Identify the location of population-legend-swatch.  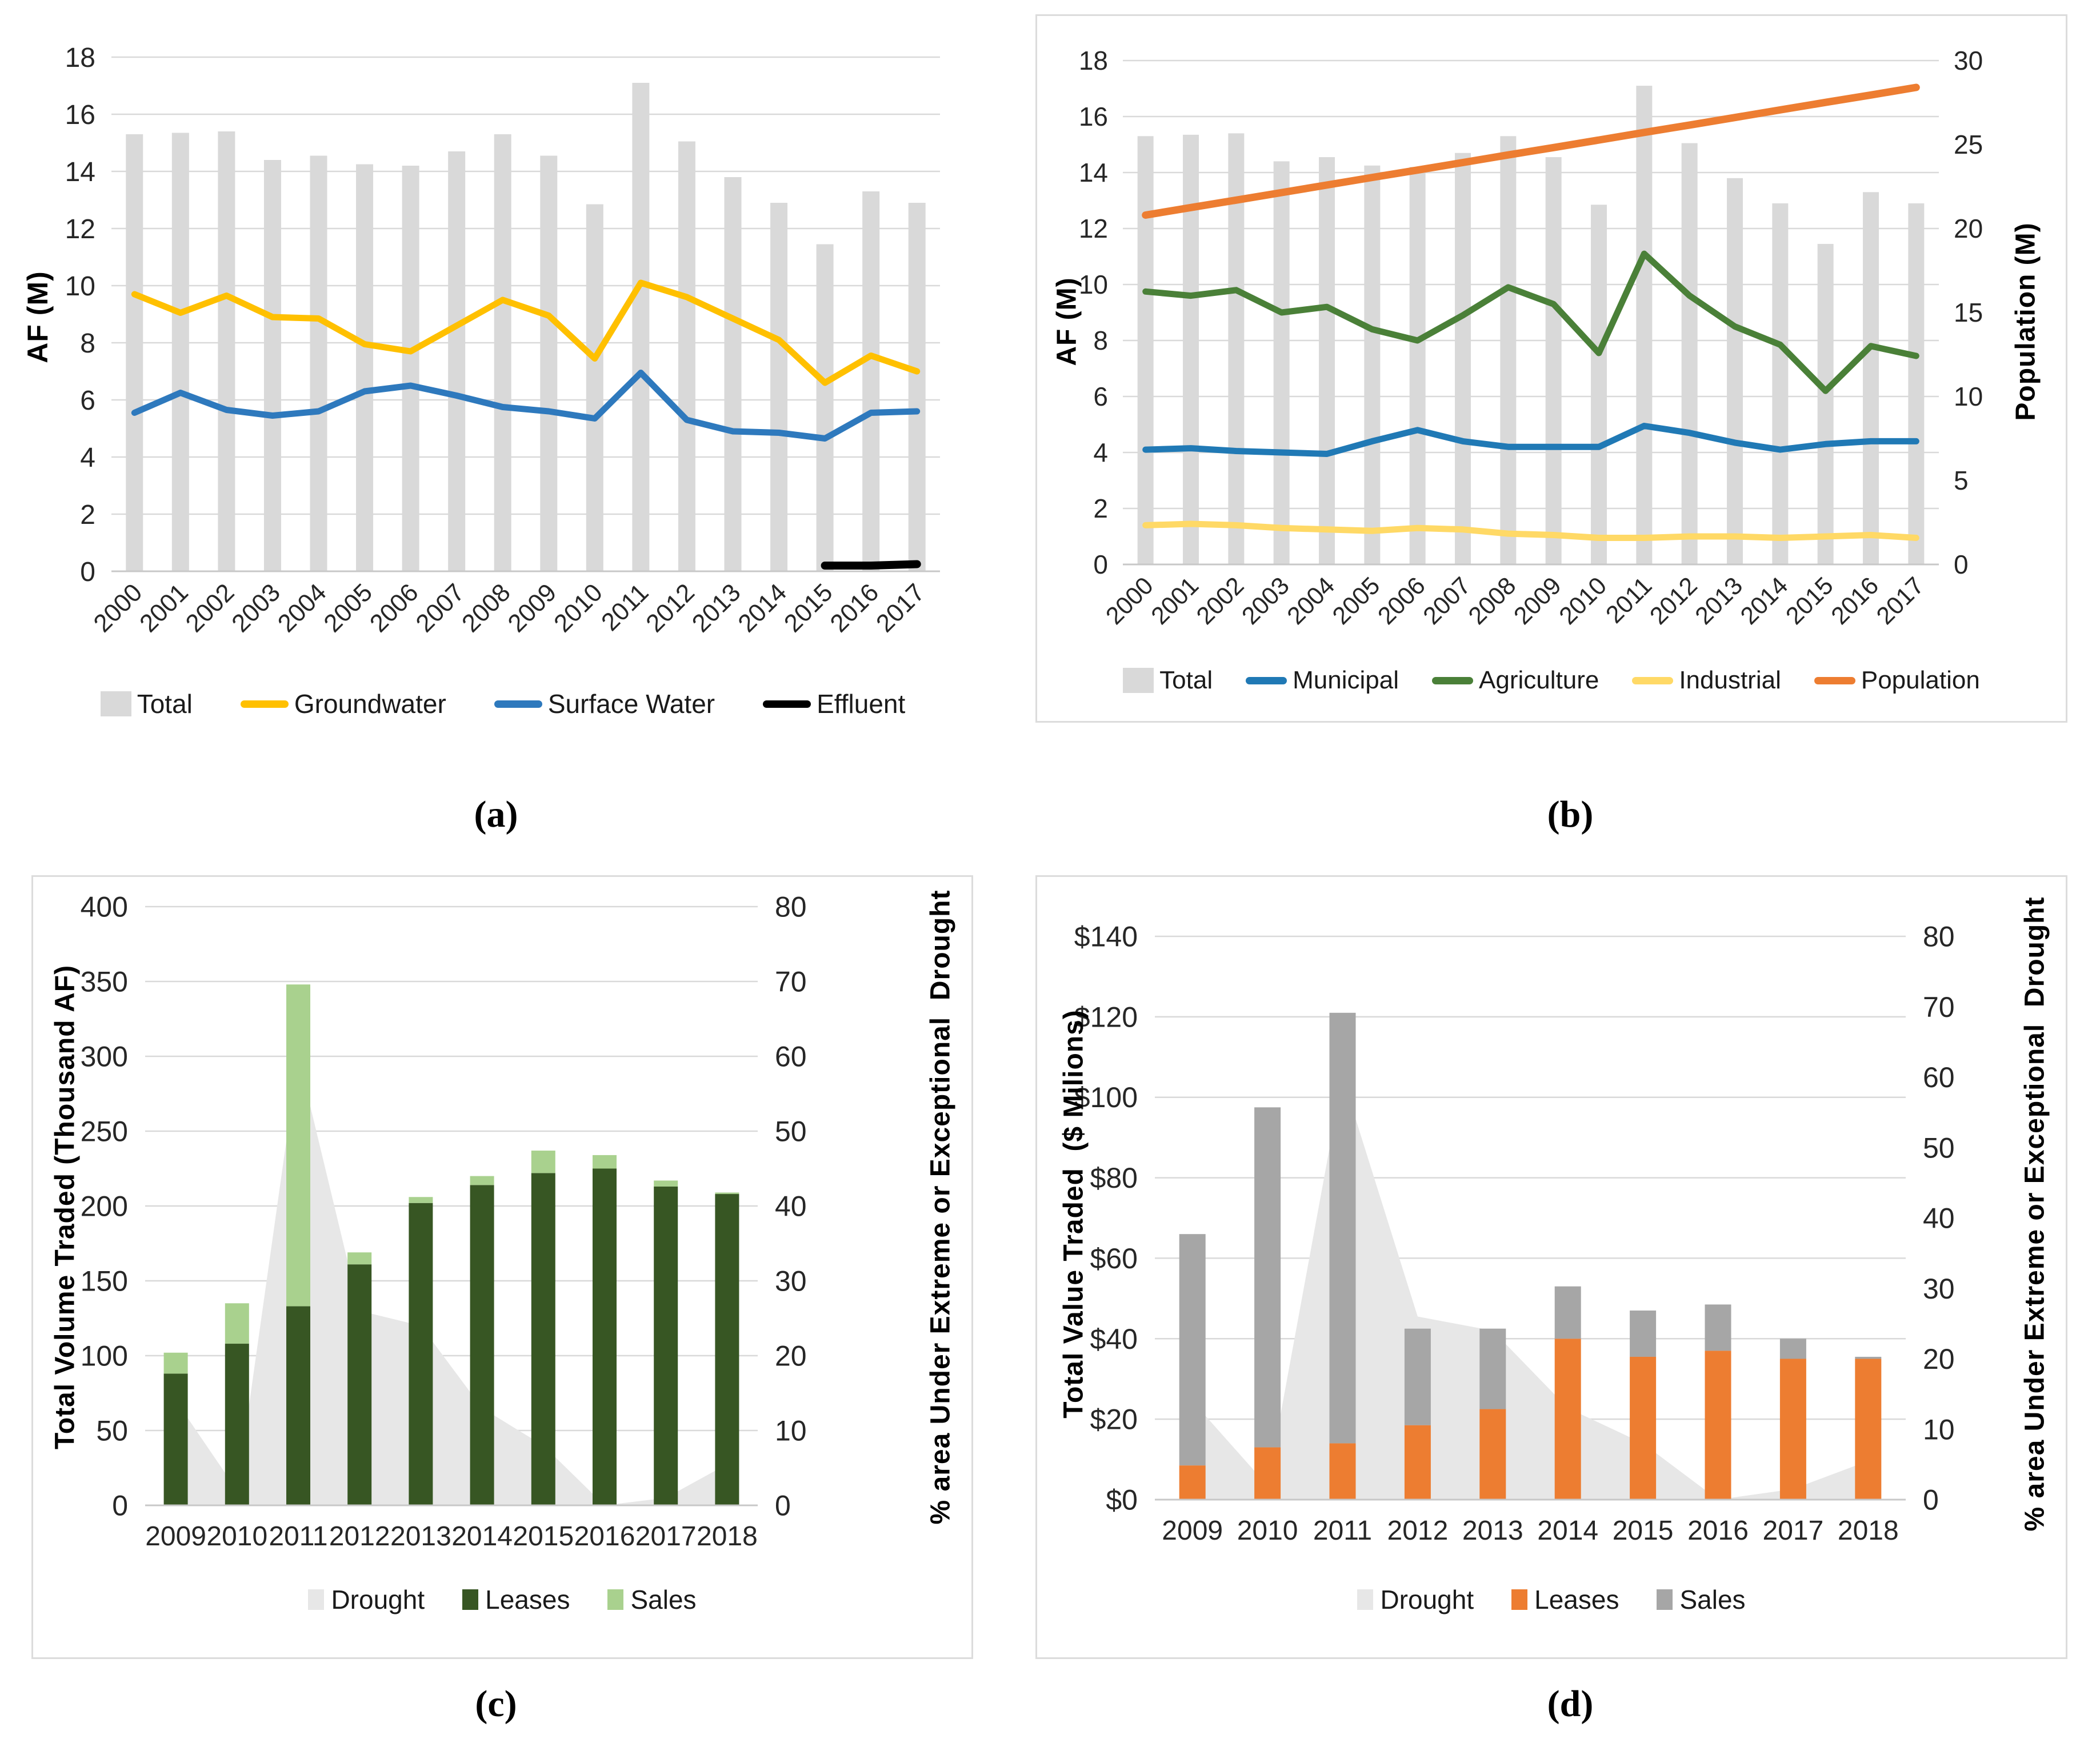
(1834, 680).